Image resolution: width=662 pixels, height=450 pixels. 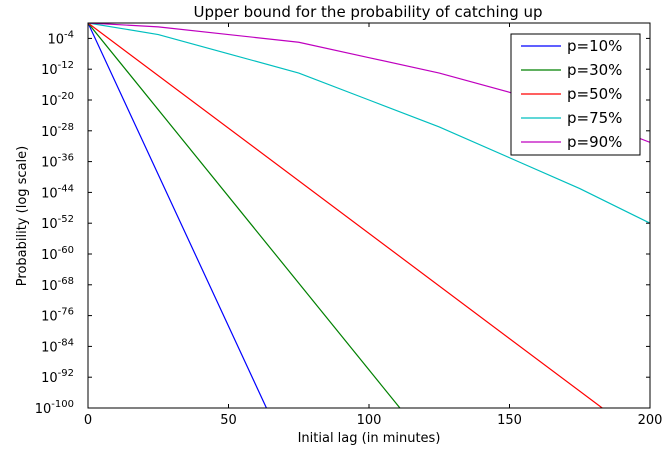 I want to click on y-tick-label-11: 10-84, so click(x=57, y=346).